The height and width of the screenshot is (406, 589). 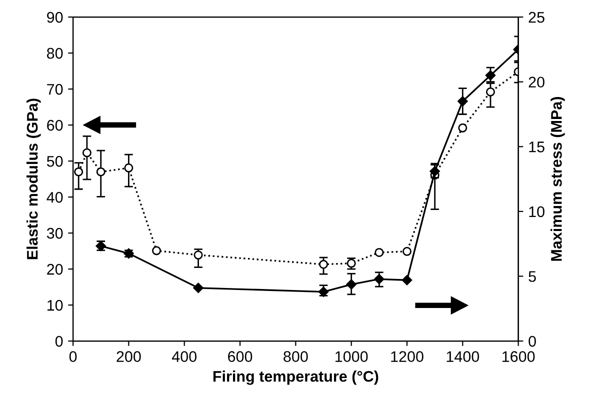 What do you see at coordinates (296, 356) in the screenshot?
I see `x-tick-label: 800` at bounding box center [296, 356].